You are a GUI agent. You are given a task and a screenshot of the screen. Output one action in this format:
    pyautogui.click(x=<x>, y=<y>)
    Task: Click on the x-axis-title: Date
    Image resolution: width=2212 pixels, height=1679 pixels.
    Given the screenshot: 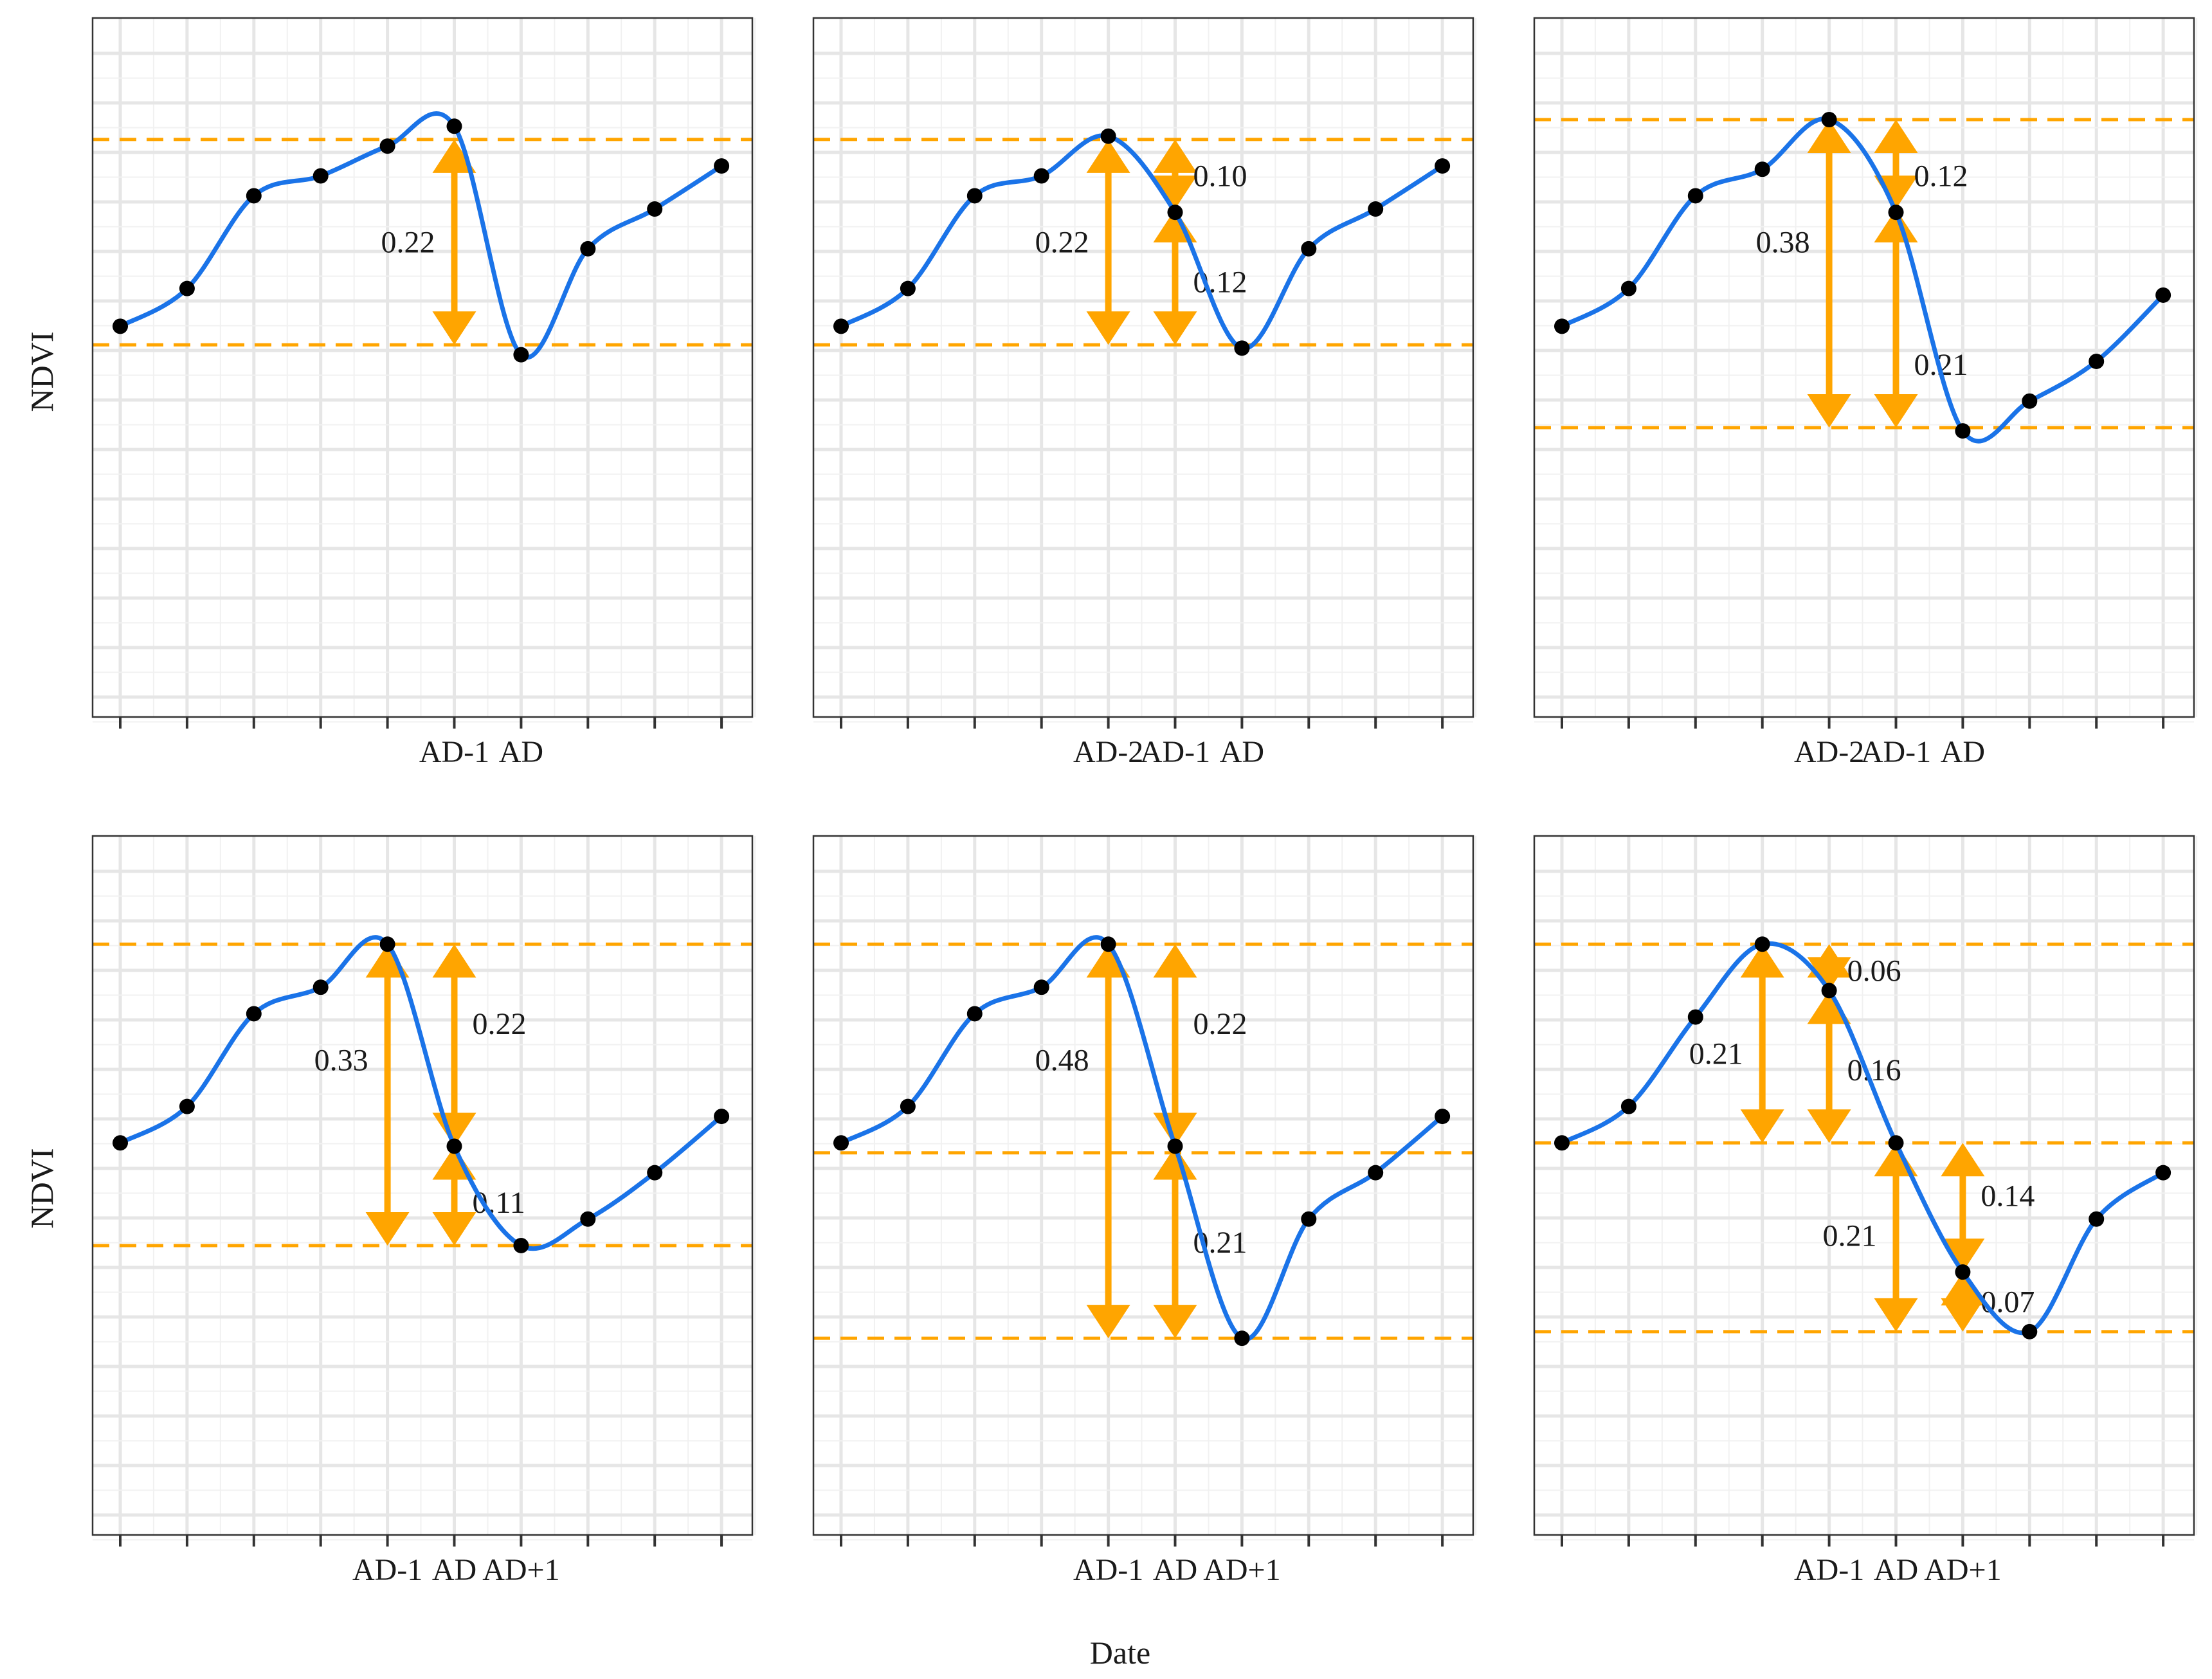 What is the action you would take?
    pyautogui.click(x=1120, y=1653)
    